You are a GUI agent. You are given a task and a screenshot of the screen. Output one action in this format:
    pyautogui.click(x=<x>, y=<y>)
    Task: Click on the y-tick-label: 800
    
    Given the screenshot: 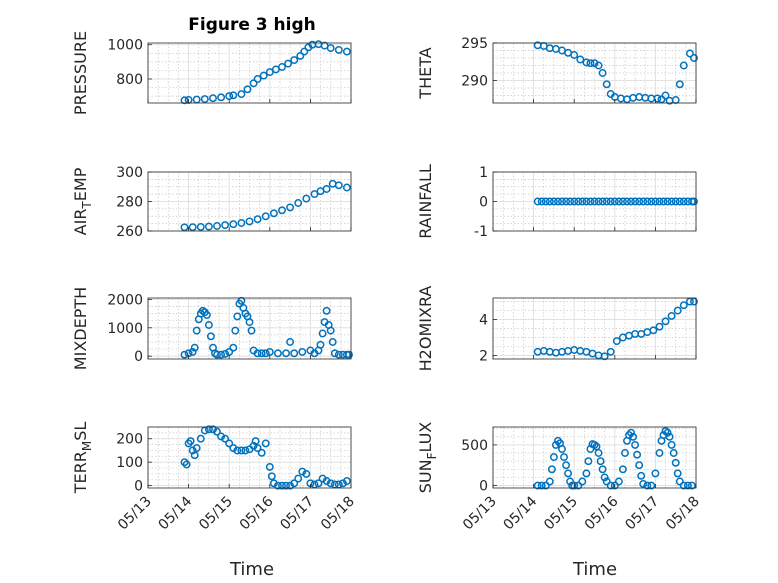 What is the action you would take?
    pyautogui.click(x=129, y=80)
    